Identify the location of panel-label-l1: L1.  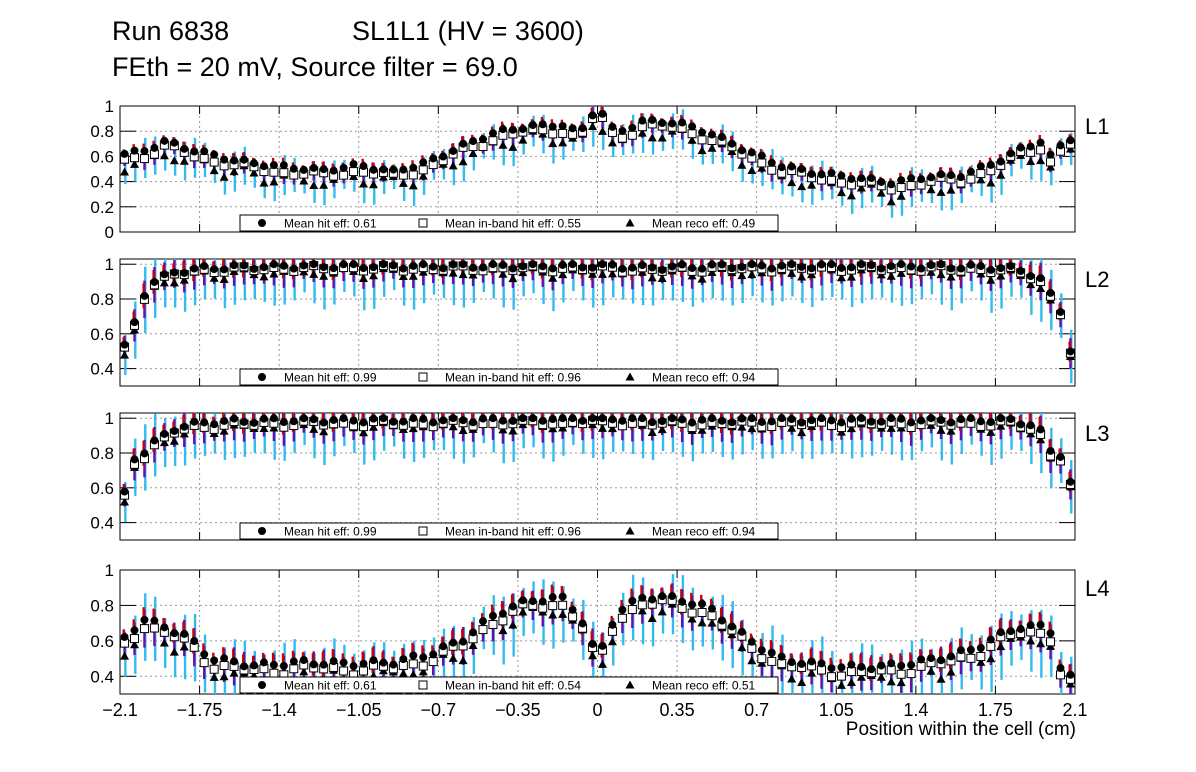
(1097, 126).